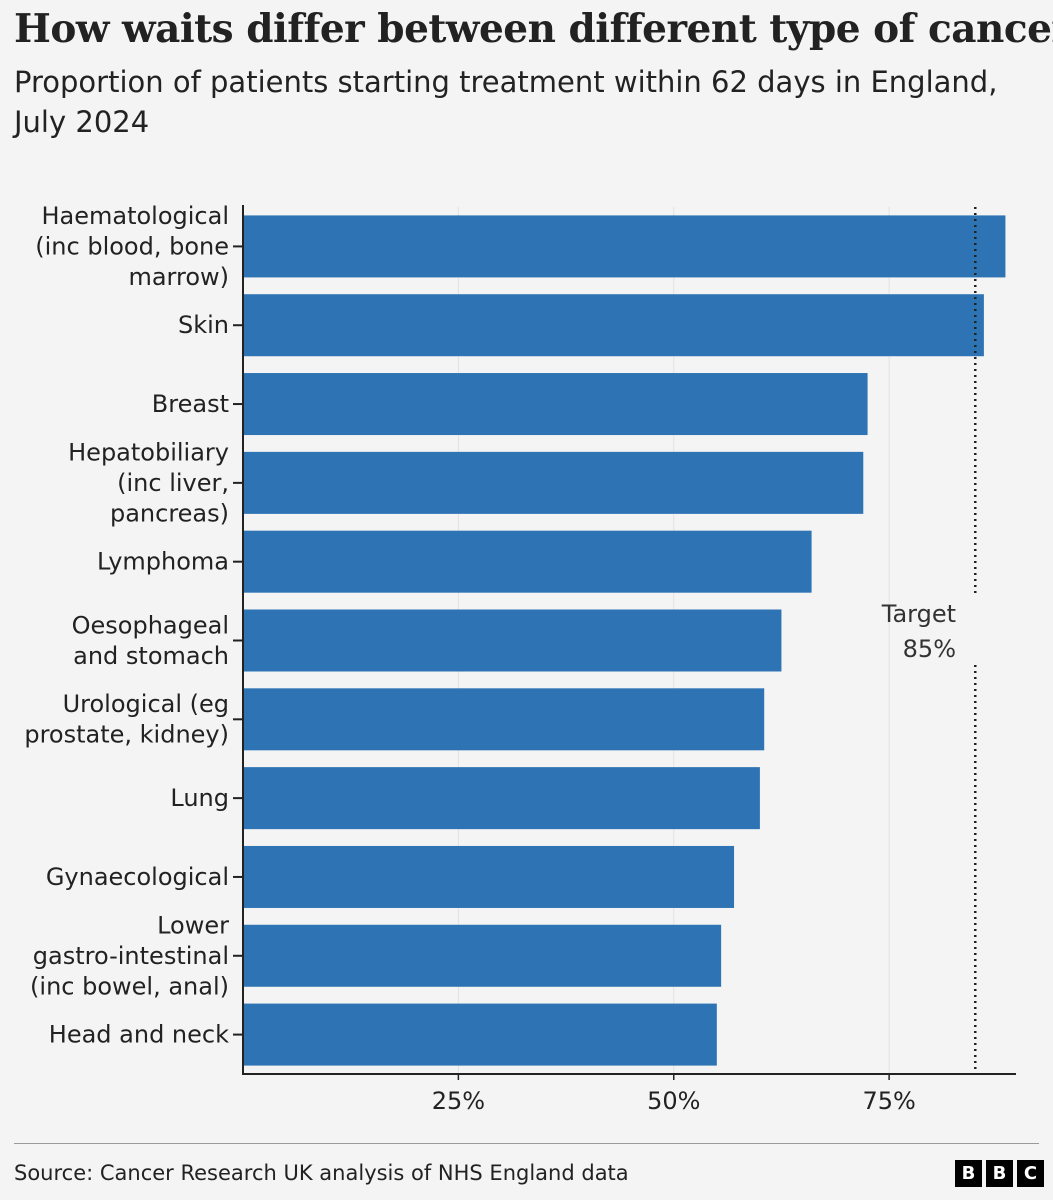 The image size is (1053, 1200). Describe the element at coordinates (673, 1101) in the screenshot. I see `x-tick-label-50: 50%` at that location.